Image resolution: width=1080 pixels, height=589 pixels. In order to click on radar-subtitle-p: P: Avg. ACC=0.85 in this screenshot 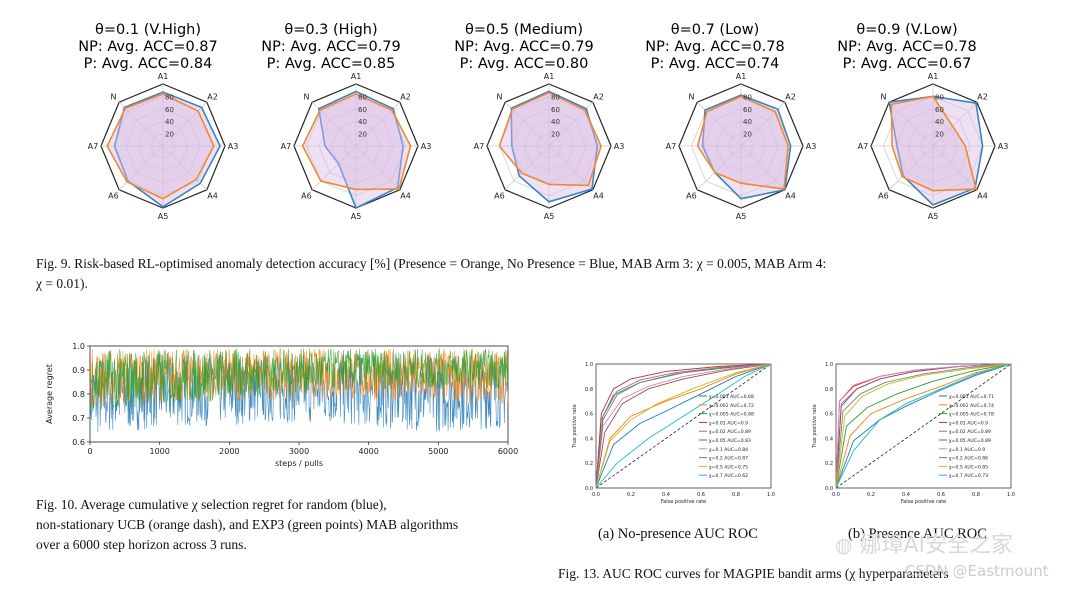, I will do `click(331, 64)`.